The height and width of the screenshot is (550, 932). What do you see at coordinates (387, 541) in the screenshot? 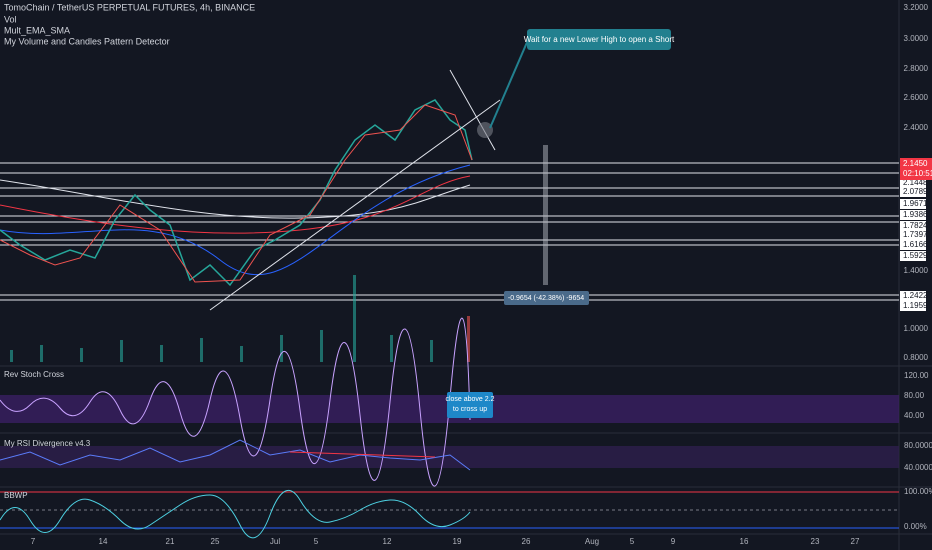
I see `time-label: 12` at bounding box center [387, 541].